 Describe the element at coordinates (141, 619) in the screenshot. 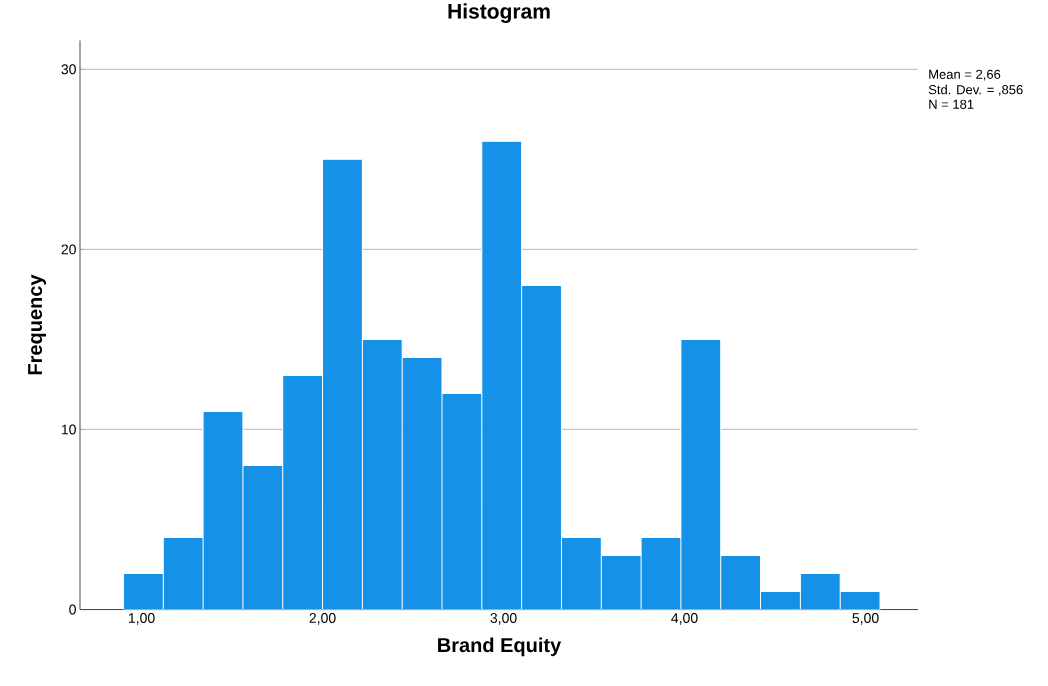

I see `x-tick-label: 1,00` at that location.